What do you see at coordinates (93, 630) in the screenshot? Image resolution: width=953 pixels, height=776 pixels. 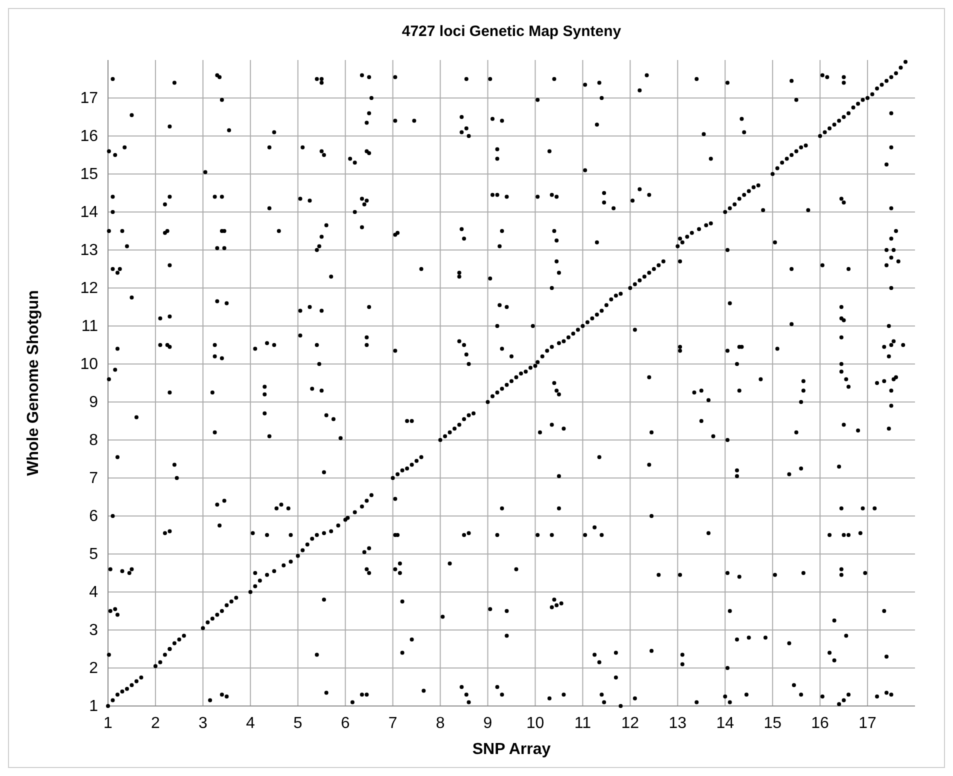 I see `y-tick-label: 3` at bounding box center [93, 630].